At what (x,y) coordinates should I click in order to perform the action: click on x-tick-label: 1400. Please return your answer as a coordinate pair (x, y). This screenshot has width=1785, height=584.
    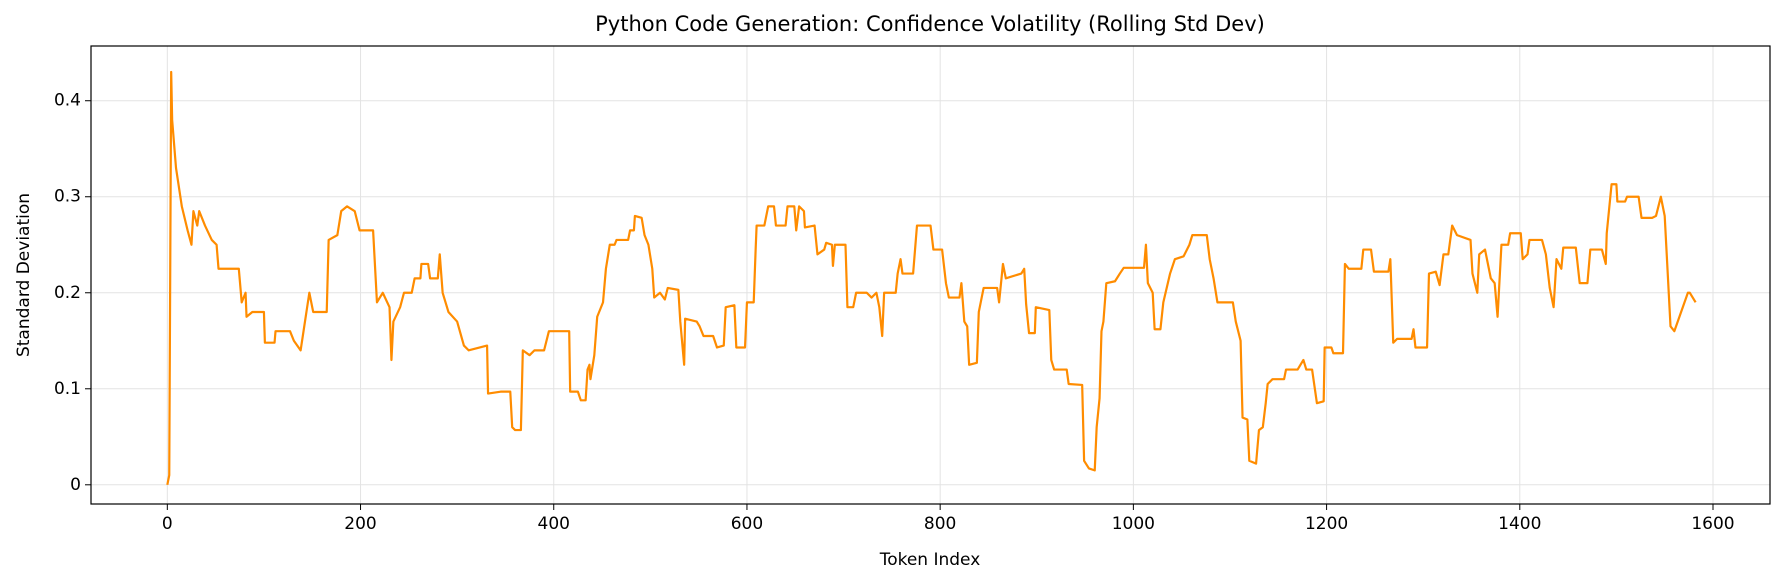
    Looking at the image, I should click on (1519, 524).